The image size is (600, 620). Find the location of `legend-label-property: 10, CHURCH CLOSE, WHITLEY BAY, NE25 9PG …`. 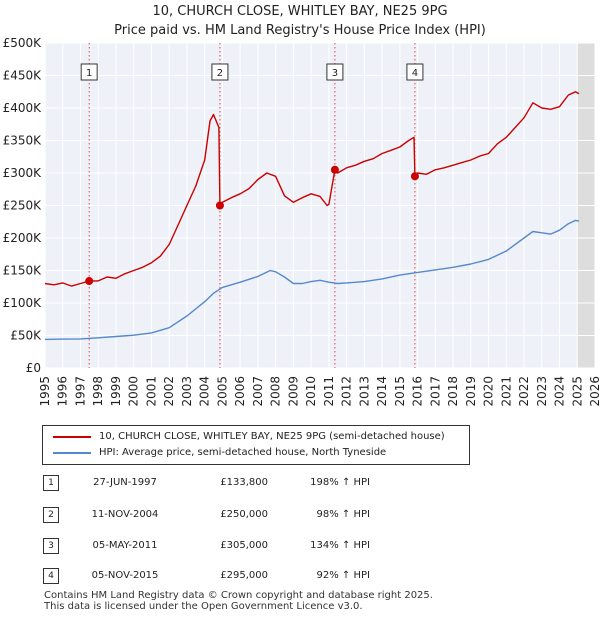

legend-label-property: 10, CHURCH CLOSE, WHITLEY BAY, NE25 9PG … is located at coordinates (272, 436).